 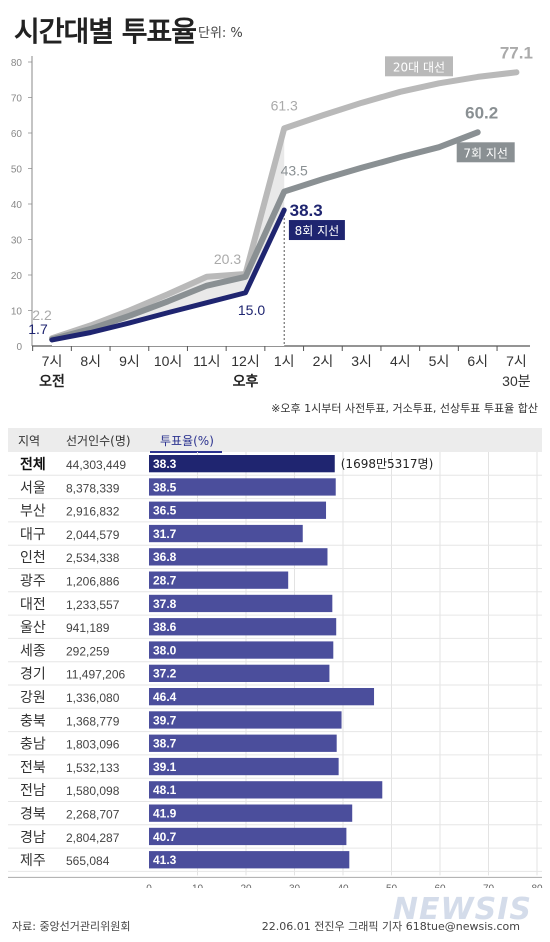 I want to click on bar-value-label: 37.2, so click(x=165, y=674).